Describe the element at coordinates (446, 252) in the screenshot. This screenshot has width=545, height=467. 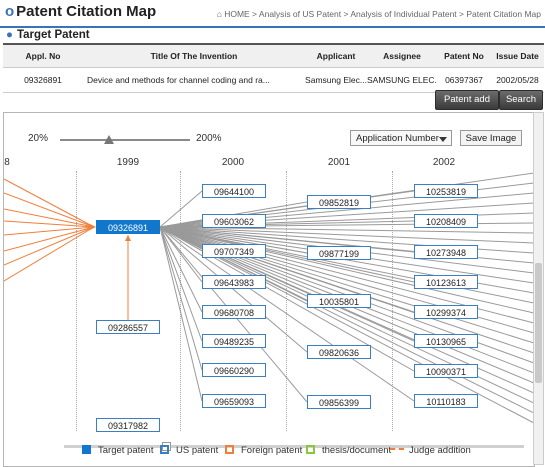
I see `us-patent-node: 10273948` at that location.